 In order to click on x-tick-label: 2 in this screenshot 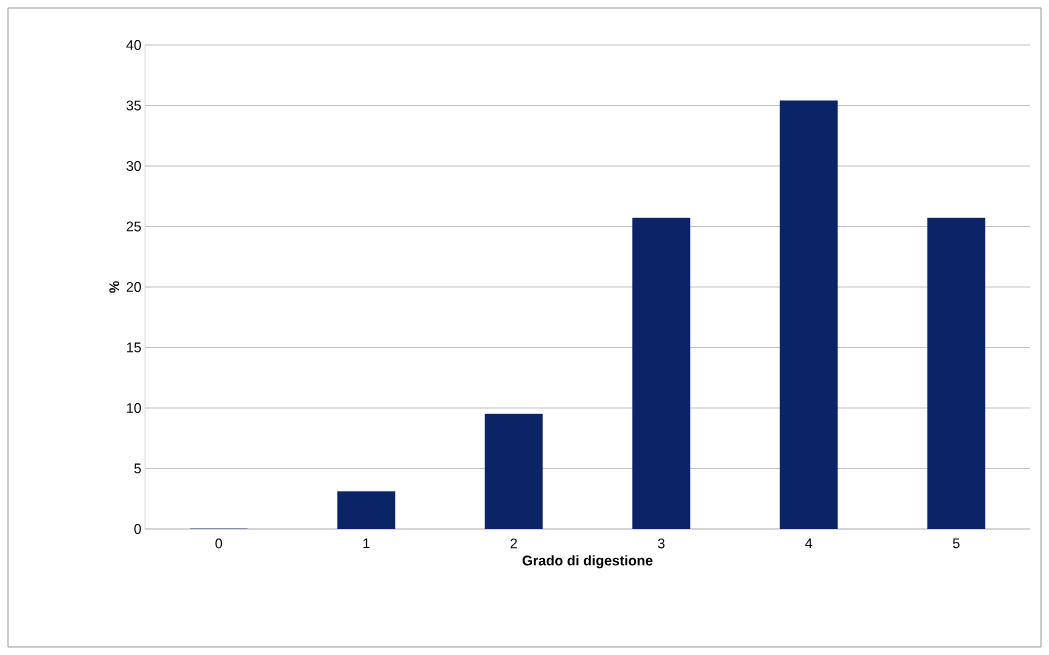, I will do `click(513, 543)`.